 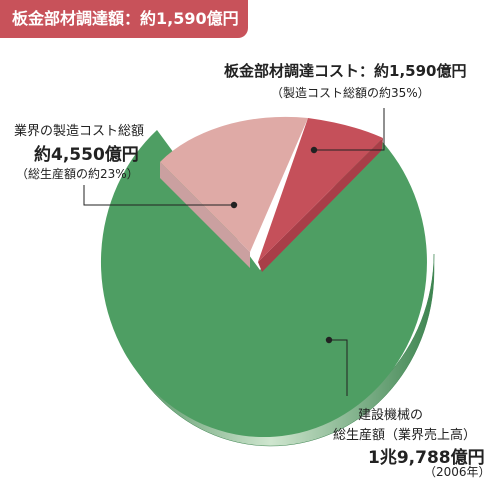 I want to click on leader-dot-sheet-metal, so click(x=314, y=150).